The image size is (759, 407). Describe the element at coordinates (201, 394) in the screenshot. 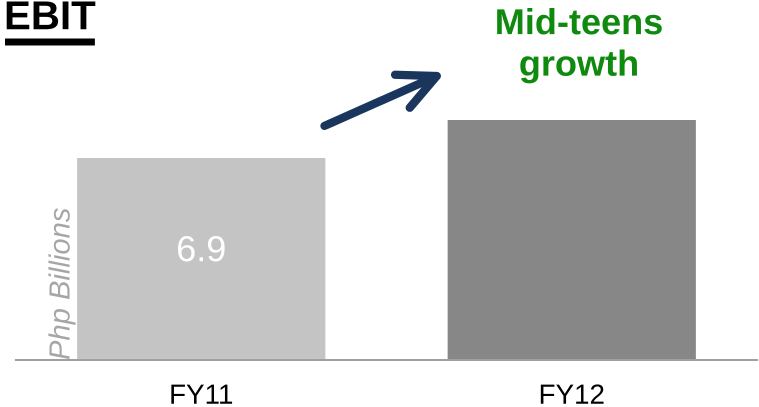

I see `x-tick-label: FY11` at that location.